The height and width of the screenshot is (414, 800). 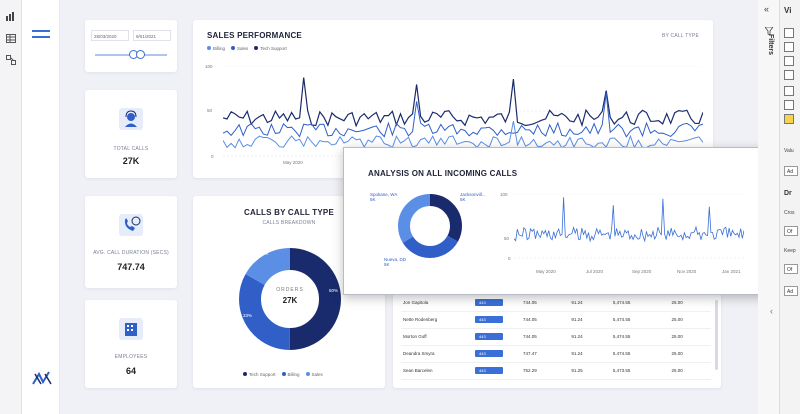 I want to click on table-row: Jon Gapitola 443 744.05 91.24 5,474.55 25.00, so click(x=556, y=303).